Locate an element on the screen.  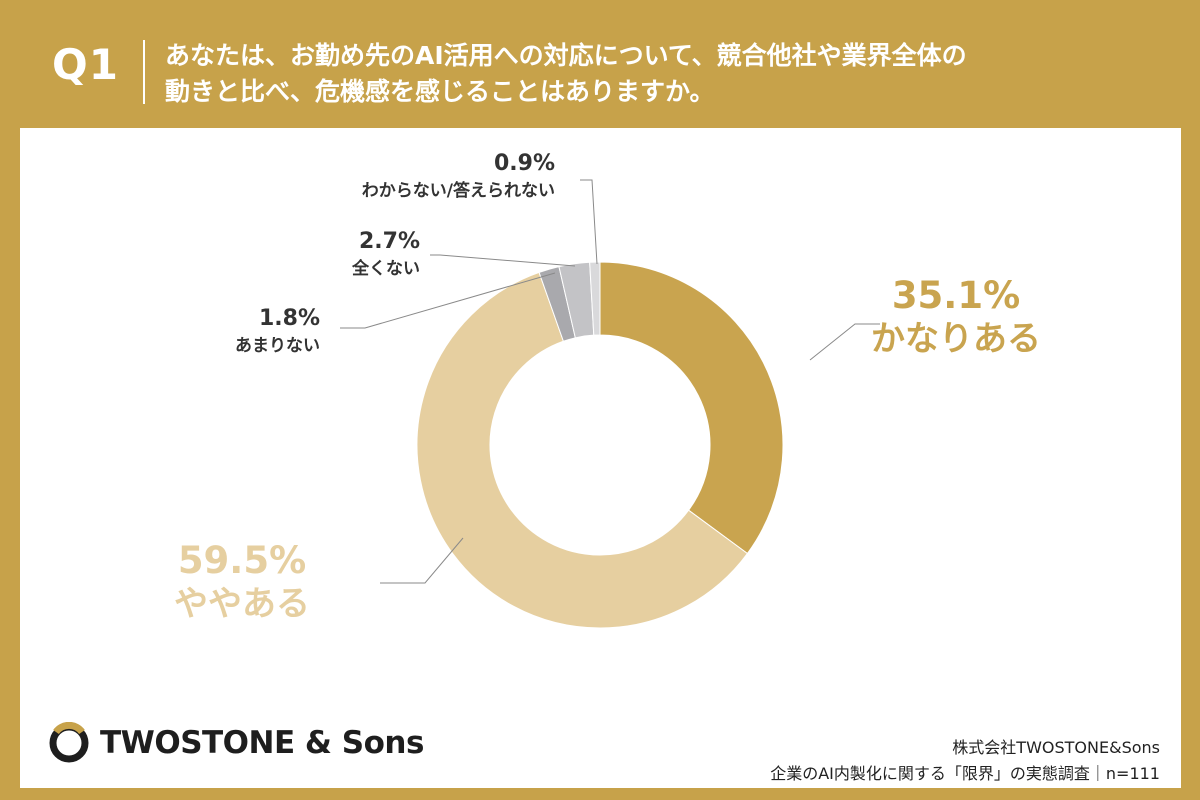
logo: TWOSTONE & Sons is located at coordinates (236, 743).